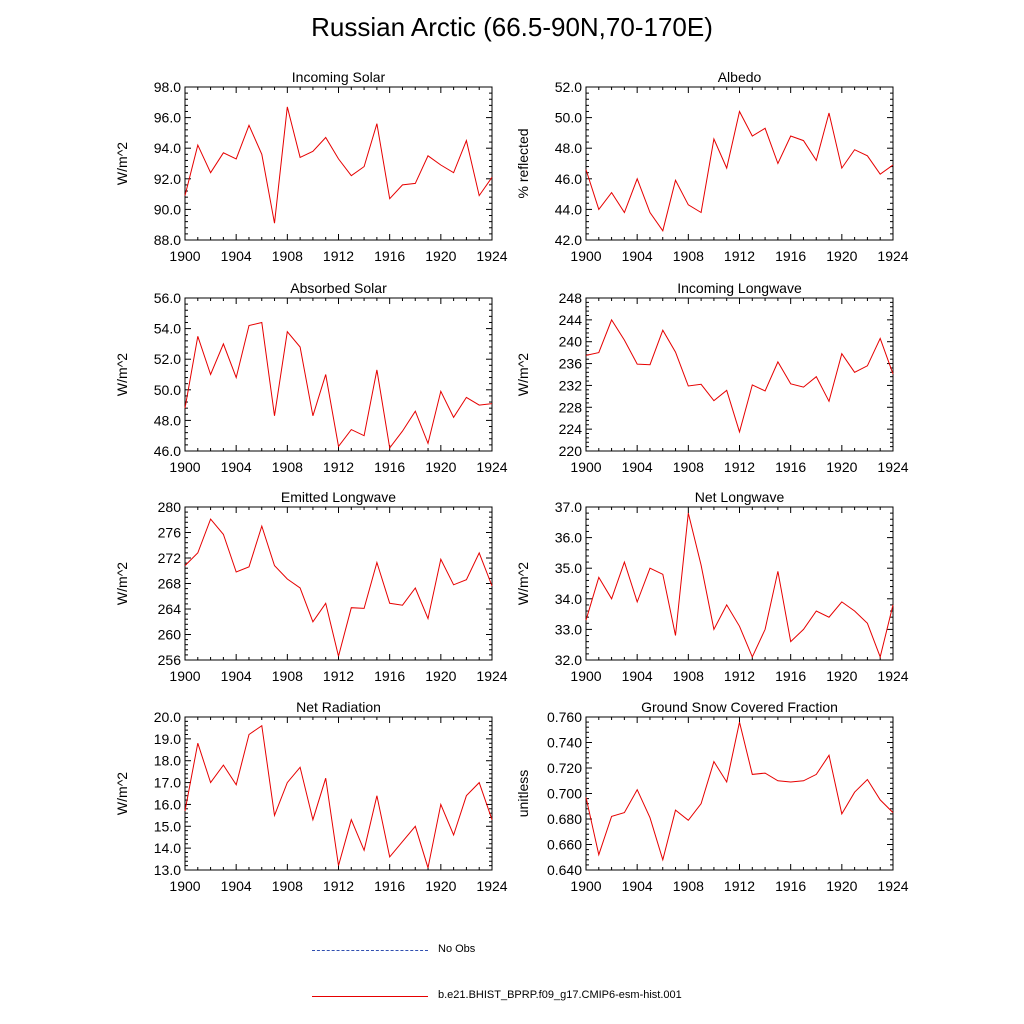  I want to click on y-tick-label: 256, so click(170, 660).